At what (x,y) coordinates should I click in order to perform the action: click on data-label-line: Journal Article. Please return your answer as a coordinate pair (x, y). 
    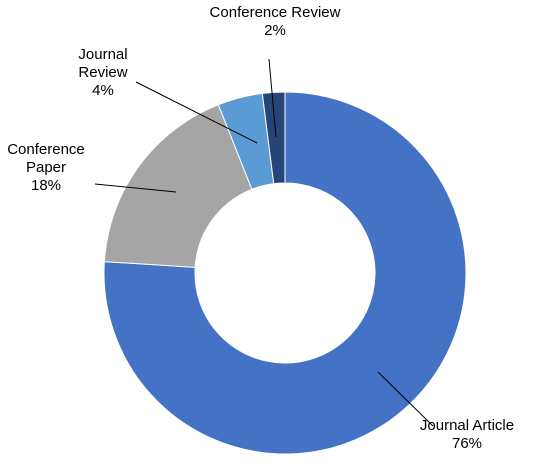
    Looking at the image, I should click on (467, 425).